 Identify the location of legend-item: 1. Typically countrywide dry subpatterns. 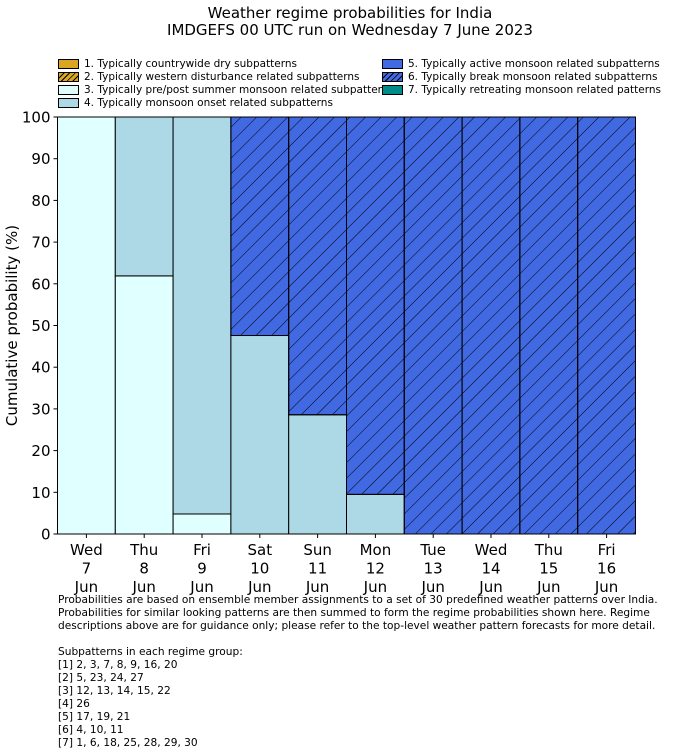
(177, 64).